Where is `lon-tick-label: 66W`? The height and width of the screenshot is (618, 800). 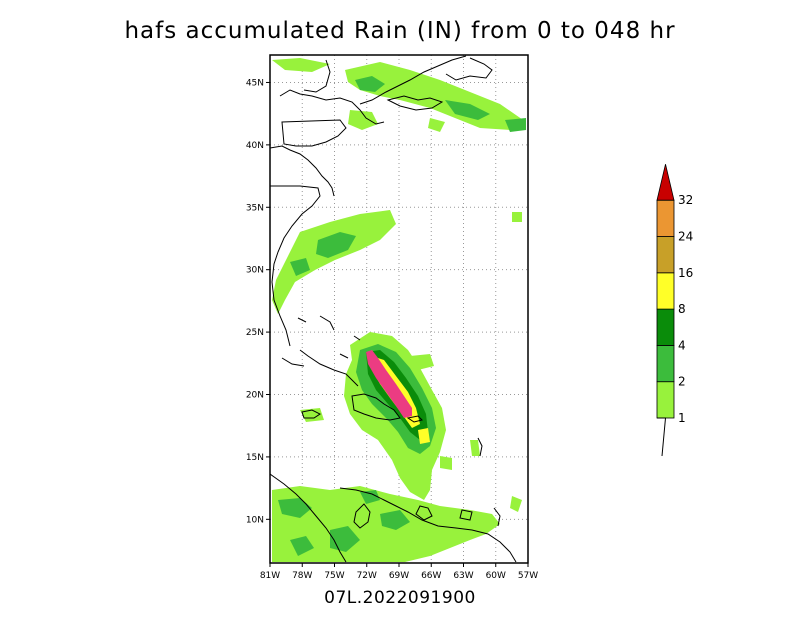
lon-tick-label: 66W is located at coordinates (431, 576).